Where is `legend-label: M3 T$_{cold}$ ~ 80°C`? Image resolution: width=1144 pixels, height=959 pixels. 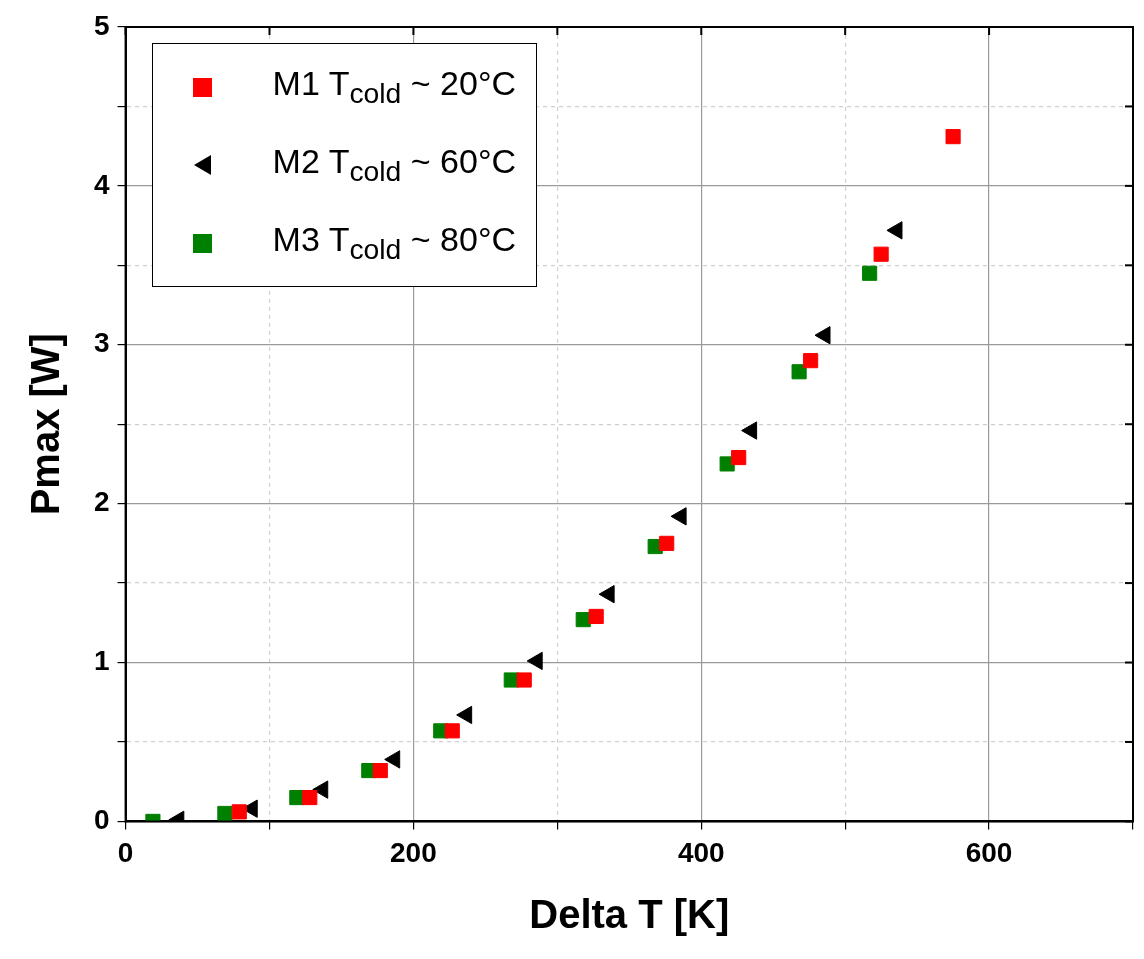 legend-label: M3 T$_{cold}$ ~ 80°C is located at coordinates (394, 243).